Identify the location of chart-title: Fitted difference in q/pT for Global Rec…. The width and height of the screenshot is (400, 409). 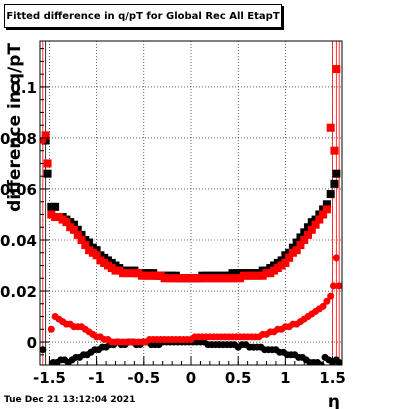
(143, 16).